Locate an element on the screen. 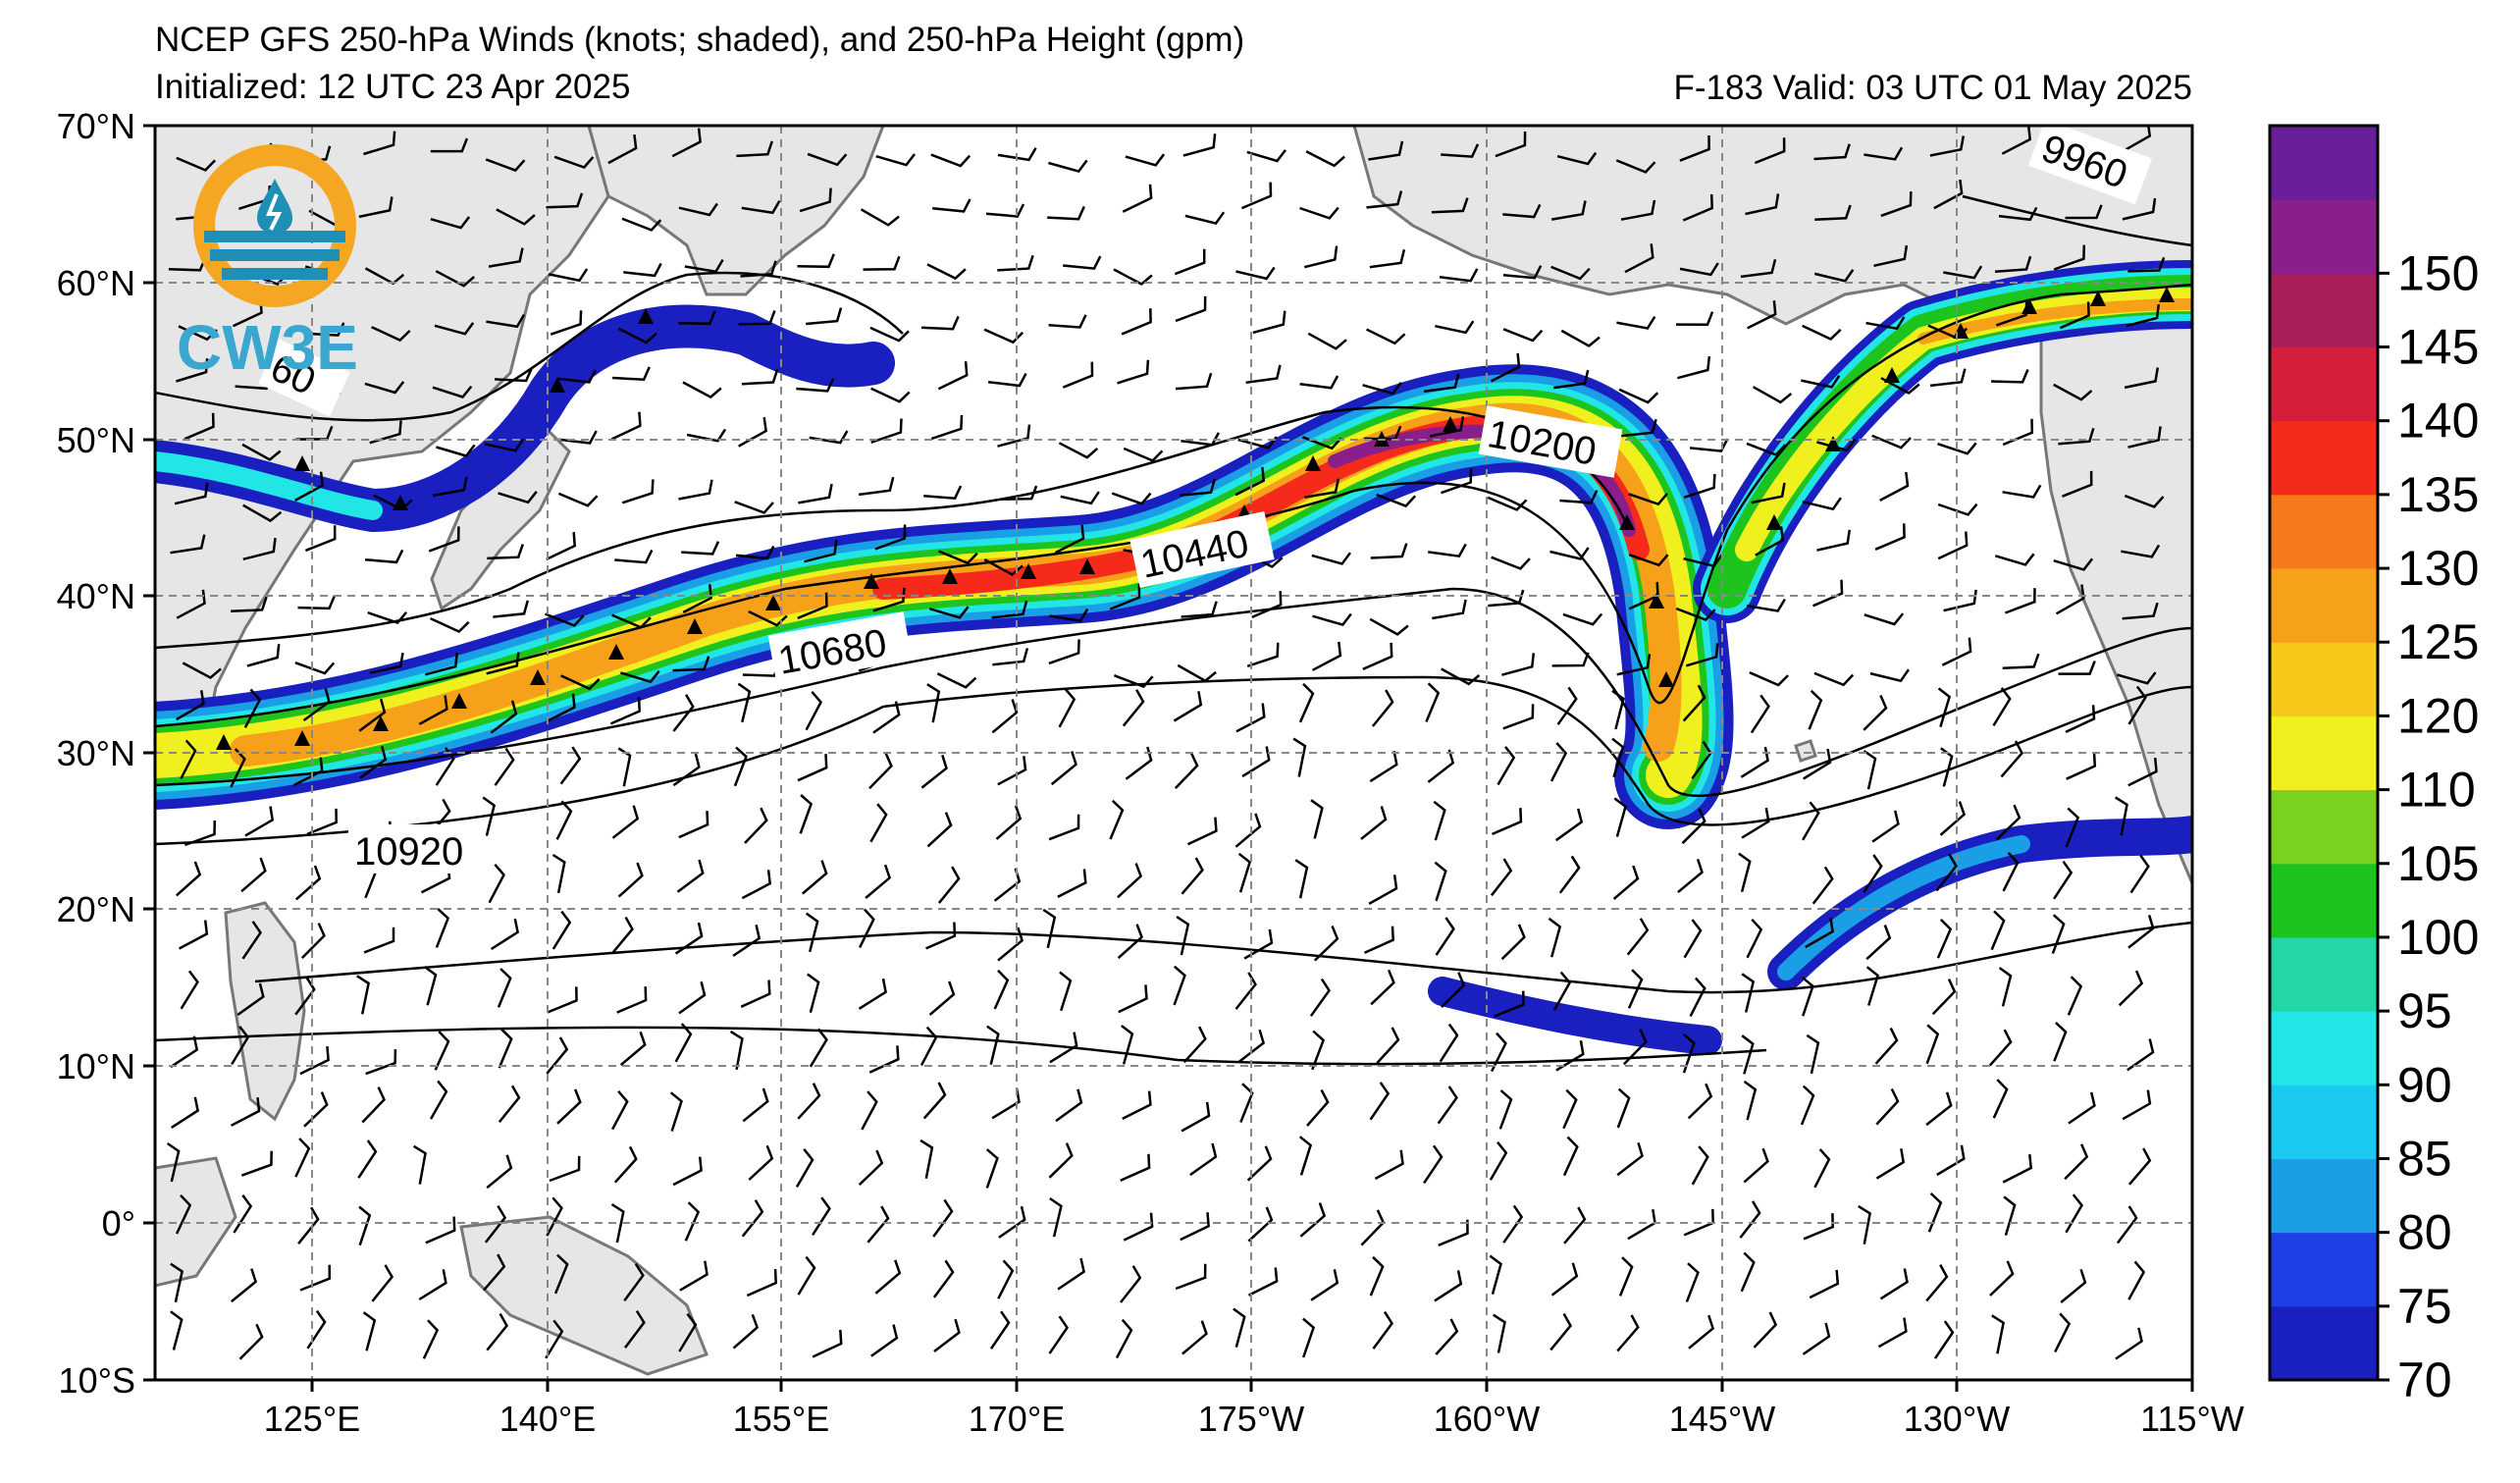 The height and width of the screenshot is (1483, 2520). colorbar-segment is located at coordinates (2324, 237).